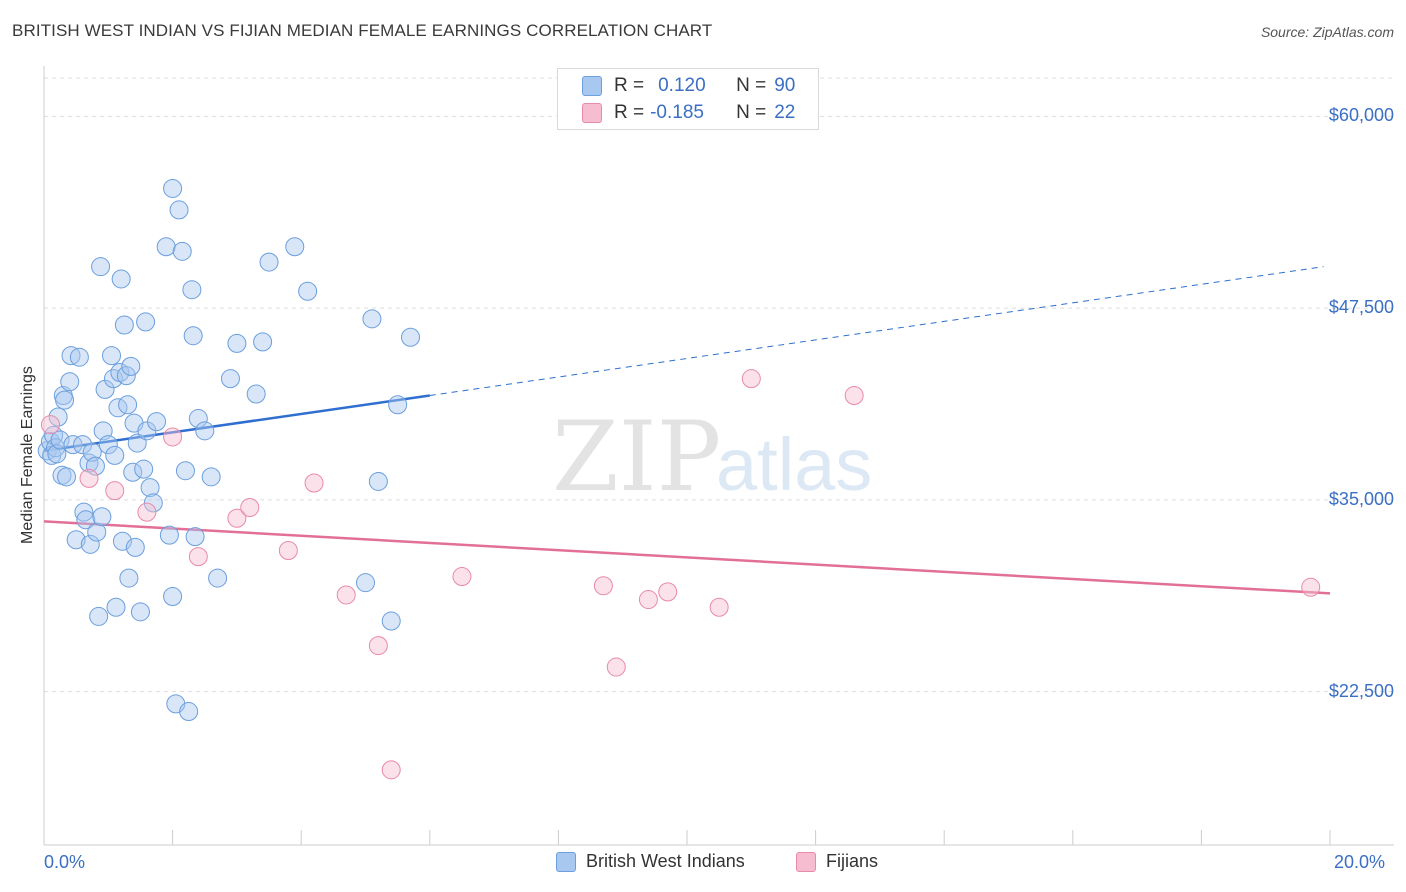 This screenshot has height=892, width=1406. Describe the element at coordinates (785, 85) in the screenshot. I see `n-value: 90` at that location.